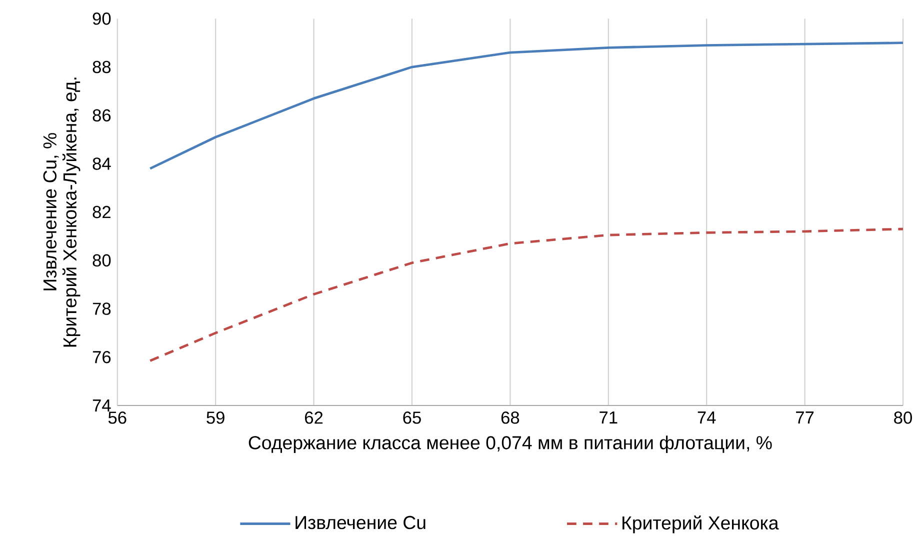 This screenshot has width=923, height=554. What do you see at coordinates (215, 418) in the screenshot?
I see `x-tick-label: 59` at bounding box center [215, 418].